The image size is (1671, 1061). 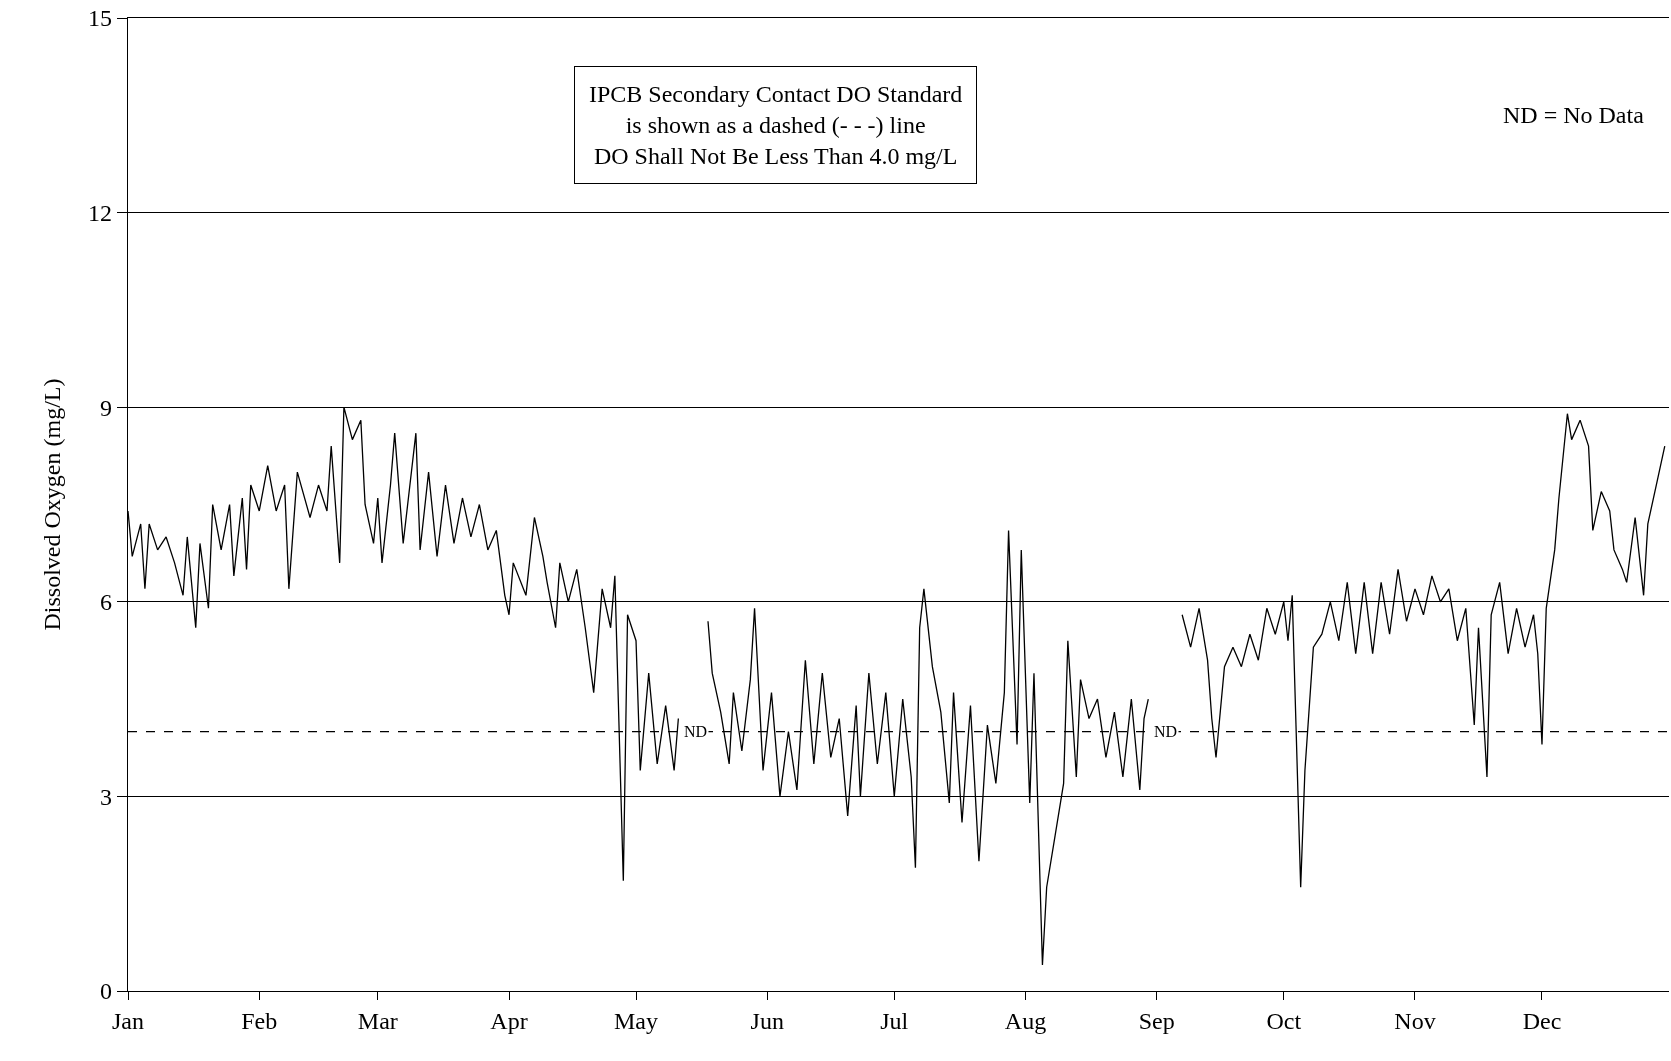 I want to click on x-tick-label: Oct, so click(x=1284, y=1020).